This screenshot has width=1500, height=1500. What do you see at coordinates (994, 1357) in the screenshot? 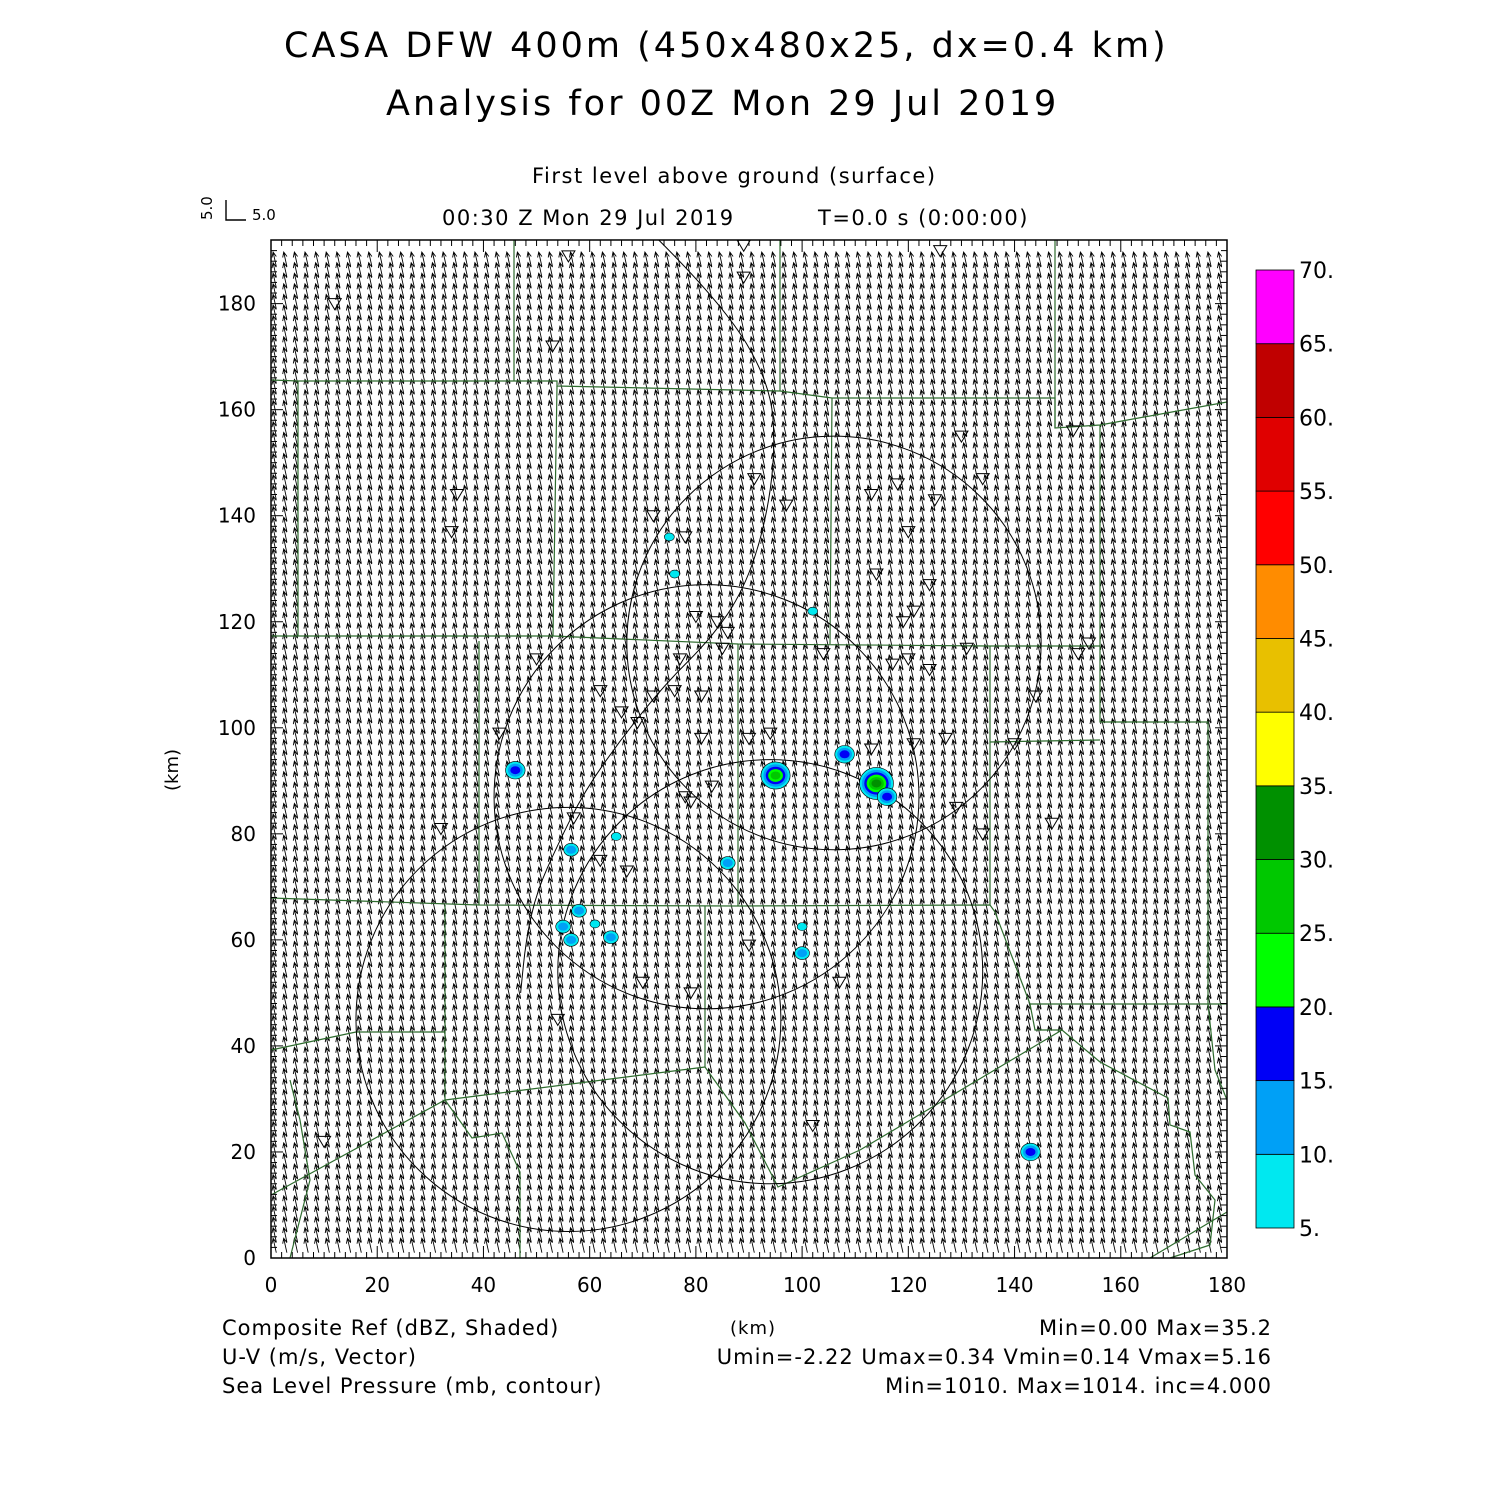
I see `footer-stats2: Umin=-2.22 Umax=0.34 Vmin=0.14 Vmax=5.16` at bounding box center [994, 1357].